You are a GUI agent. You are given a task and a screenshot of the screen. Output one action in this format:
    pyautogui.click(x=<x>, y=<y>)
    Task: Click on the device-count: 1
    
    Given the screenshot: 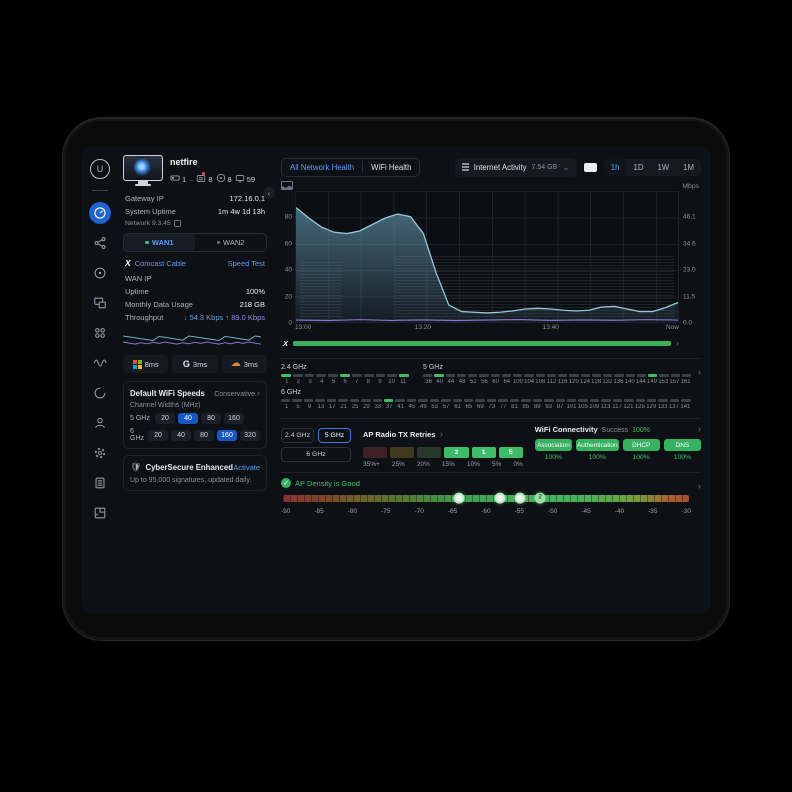 What is the action you would take?
    pyautogui.click(x=178, y=179)
    